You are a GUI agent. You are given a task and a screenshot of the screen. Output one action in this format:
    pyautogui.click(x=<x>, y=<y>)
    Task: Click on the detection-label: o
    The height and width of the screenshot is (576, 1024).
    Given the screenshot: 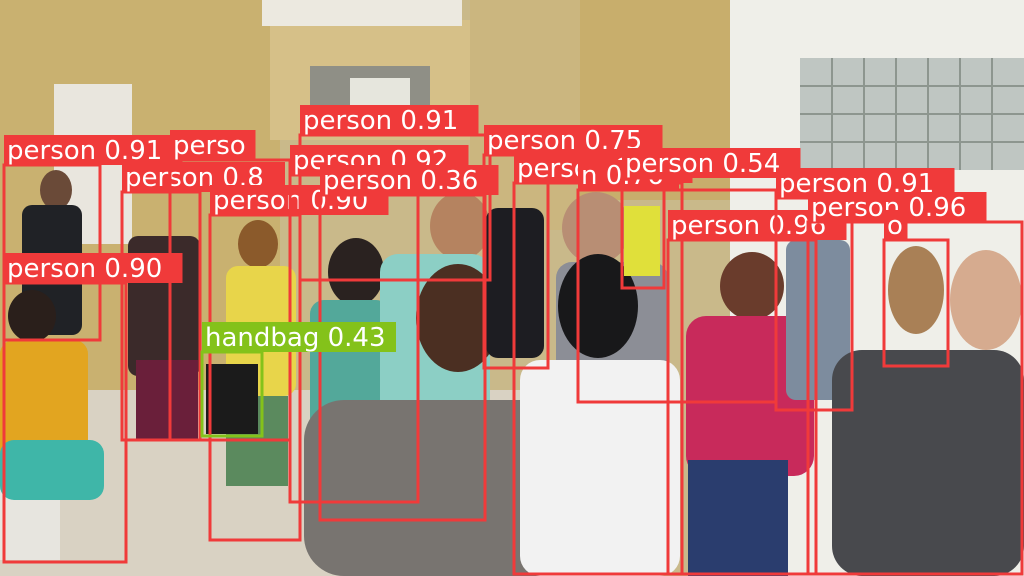 What is the action you would take?
    pyautogui.click(x=895, y=226)
    